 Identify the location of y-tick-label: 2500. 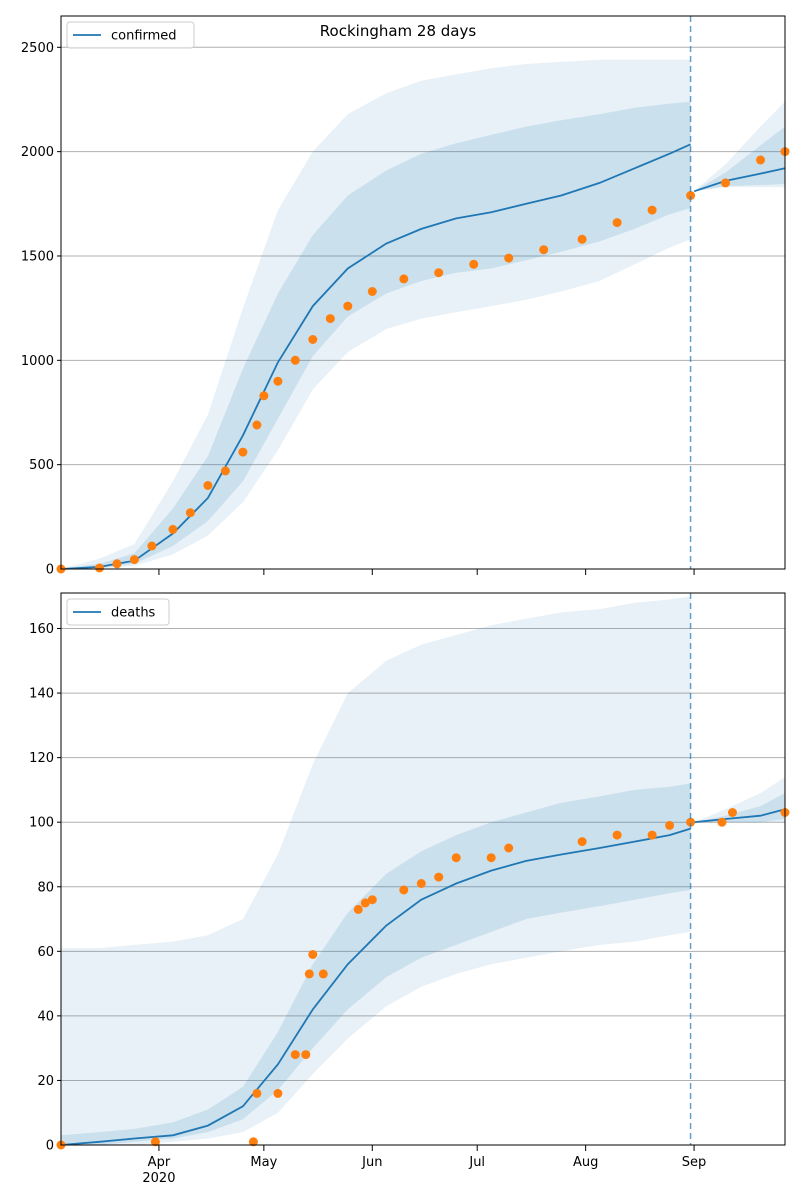
(37, 48).